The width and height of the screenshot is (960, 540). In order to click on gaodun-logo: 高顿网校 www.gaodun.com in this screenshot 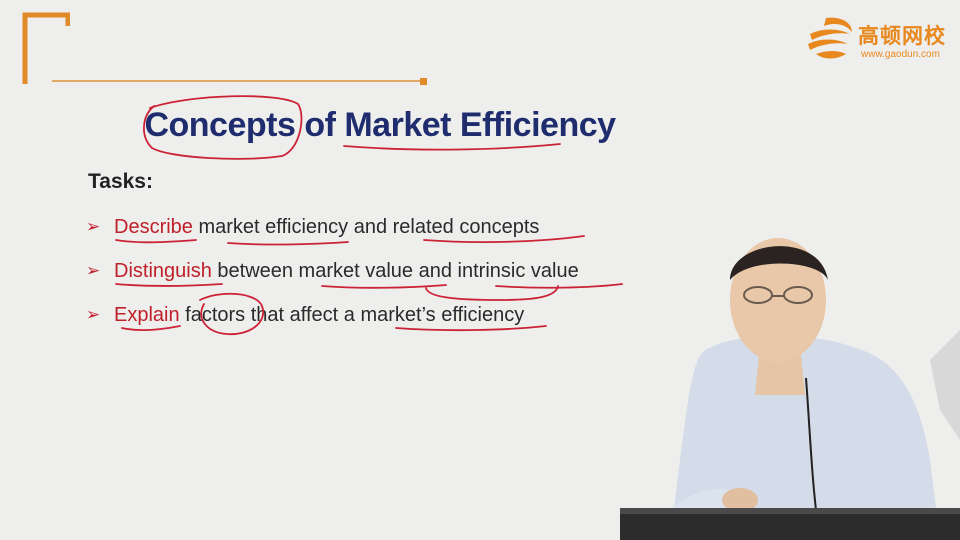, I will do `click(879, 39)`.